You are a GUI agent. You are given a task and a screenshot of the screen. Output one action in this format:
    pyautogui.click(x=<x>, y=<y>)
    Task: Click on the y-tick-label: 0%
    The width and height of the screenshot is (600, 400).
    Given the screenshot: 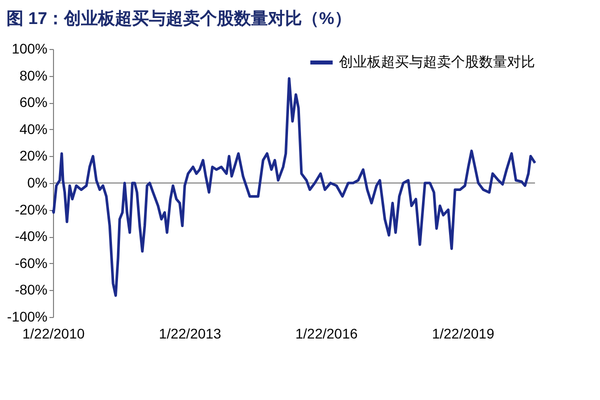 What is the action you would take?
    pyautogui.click(x=37, y=182)
    